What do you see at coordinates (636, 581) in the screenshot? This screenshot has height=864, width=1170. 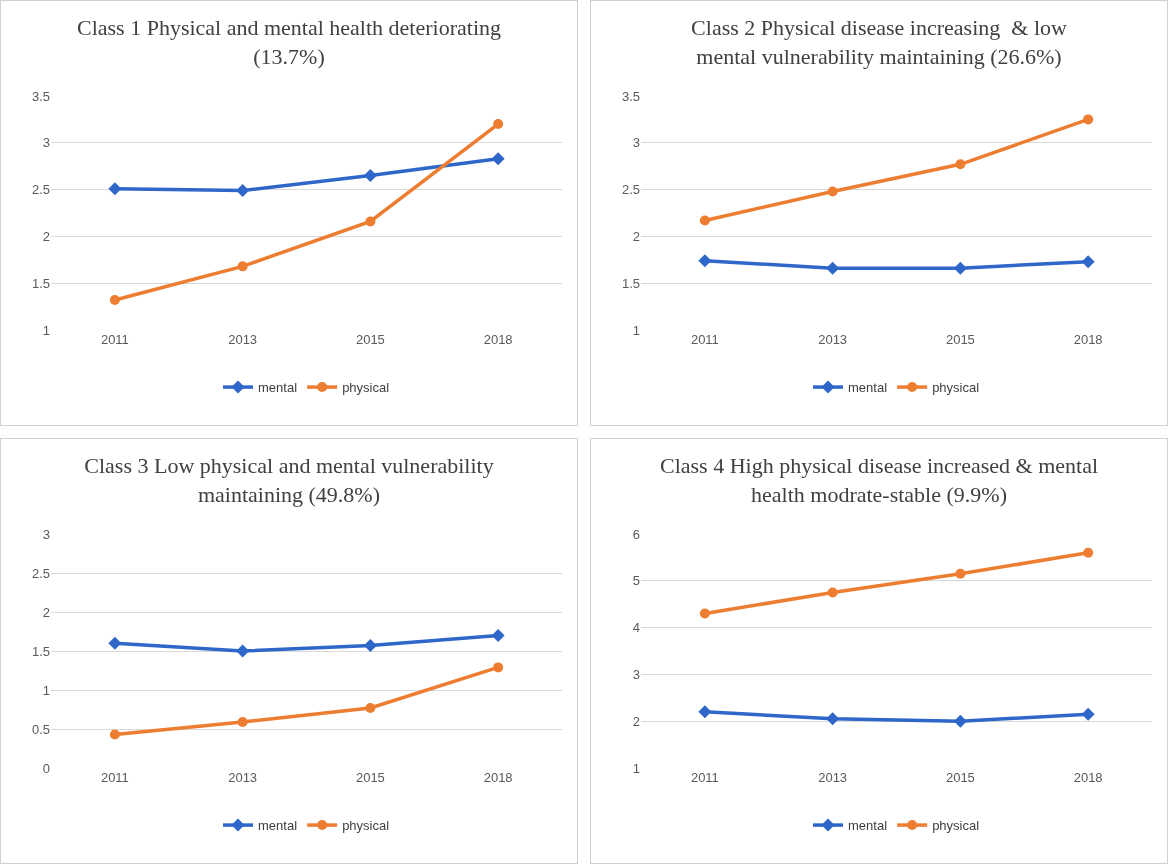 I see `y-tick-label: 5` at bounding box center [636, 581].